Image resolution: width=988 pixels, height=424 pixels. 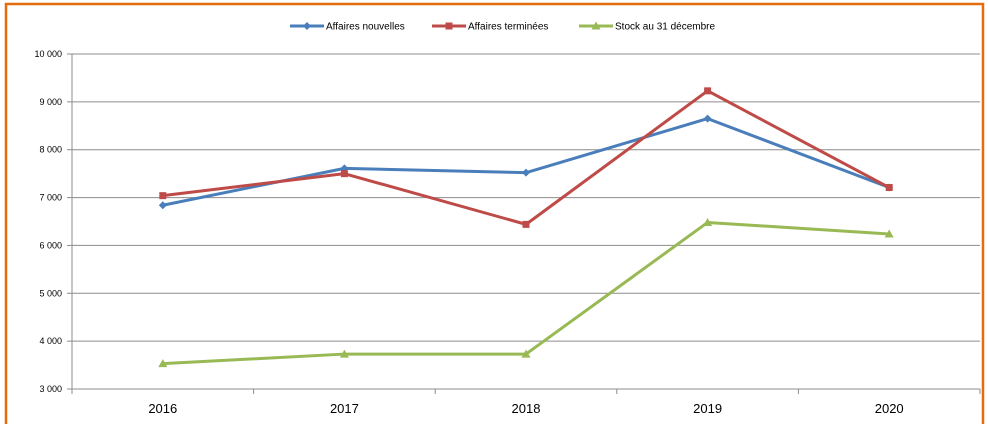 What do you see at coordinates (50, 102) in the screenshot?
I see `y-tick-label: 9 000` at bounding box center [50, 102].